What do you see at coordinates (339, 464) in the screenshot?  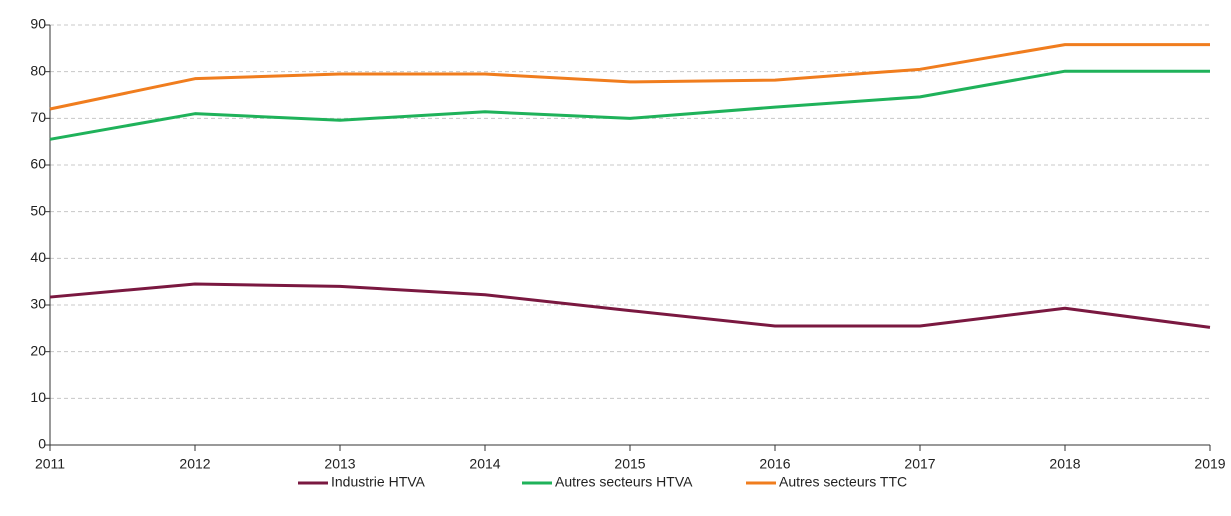 I see `x-tick-label: 2013` at bounding box center [339, 464].